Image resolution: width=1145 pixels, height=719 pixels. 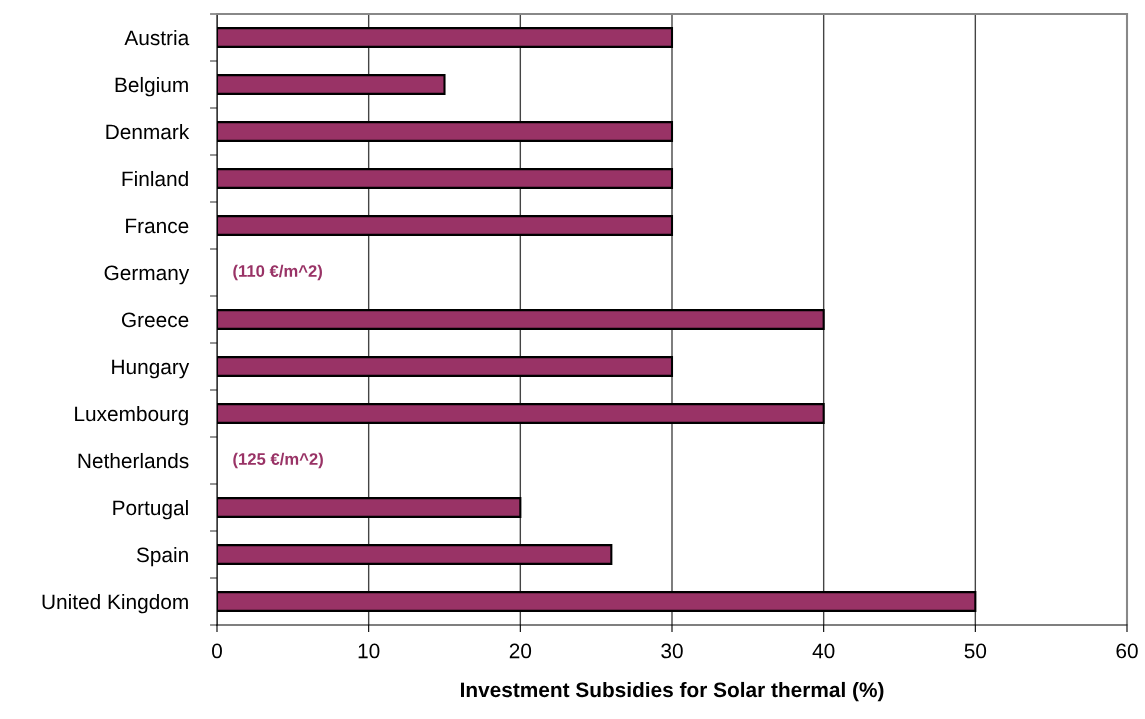 What do you see at coordinates (147, 275) in the screenshot?
I see `y-tick-label: Germany` at bounding box center [147, 275].